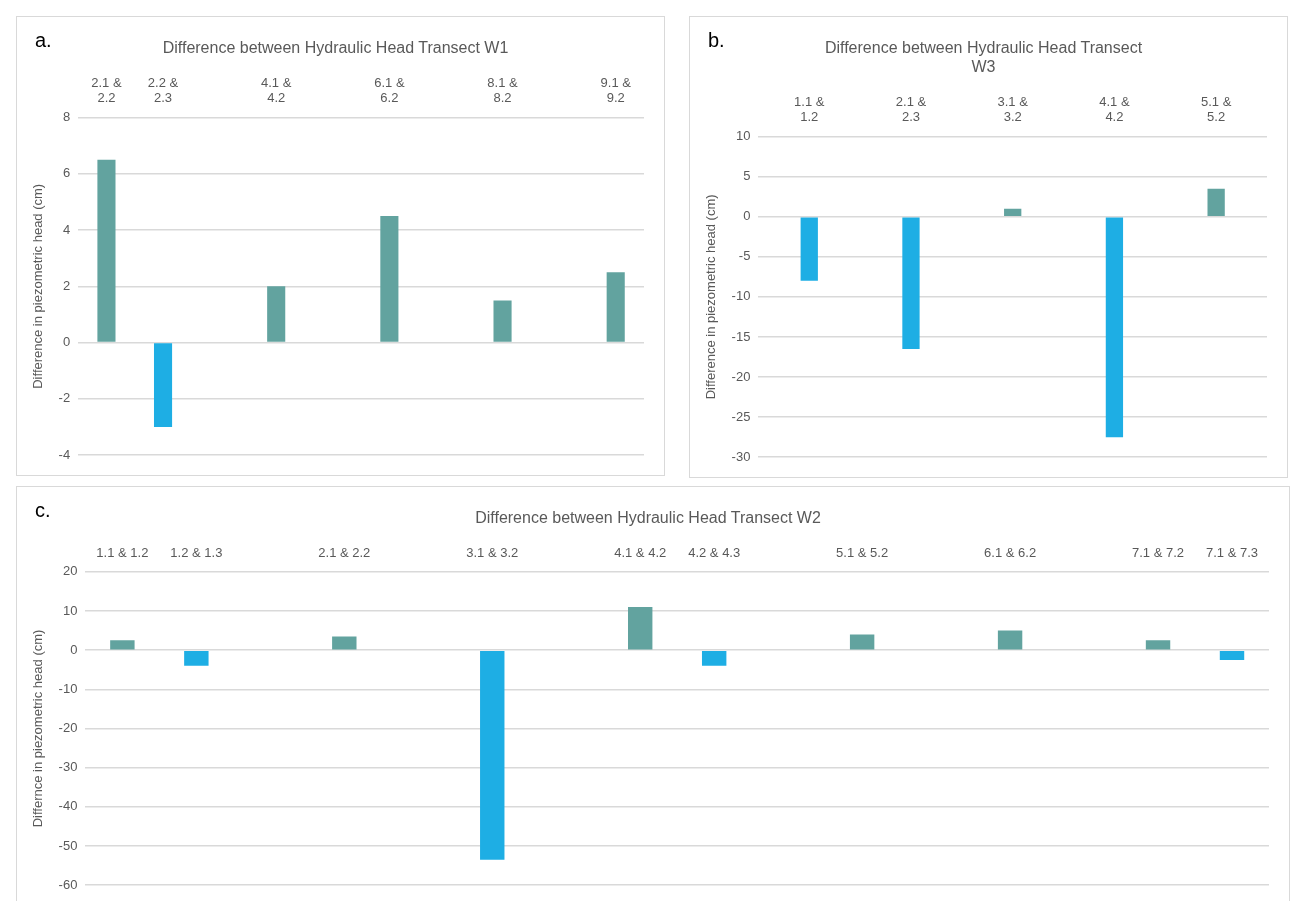 The width and height of the screenshot is (1290, 901). What do you see at coordinates (335, 48) in the screenshot?
I see `chart-title: Difference between Hydraulic Head Transect W1` at bounding box center [335, 48].